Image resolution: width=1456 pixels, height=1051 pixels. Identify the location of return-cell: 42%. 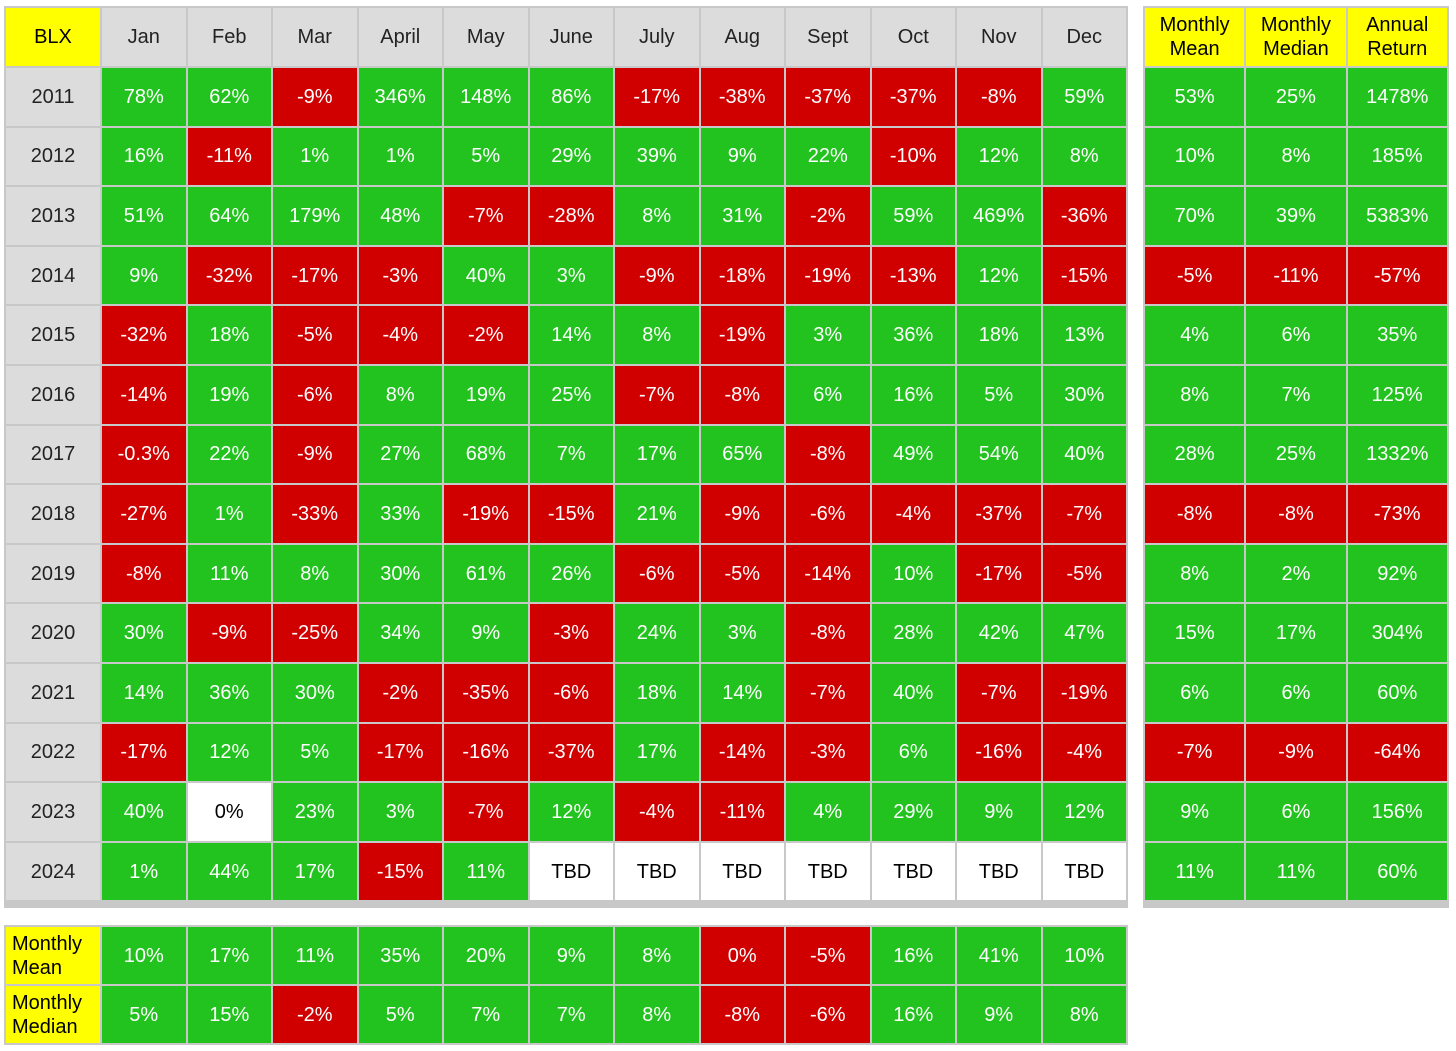
(999, 633).